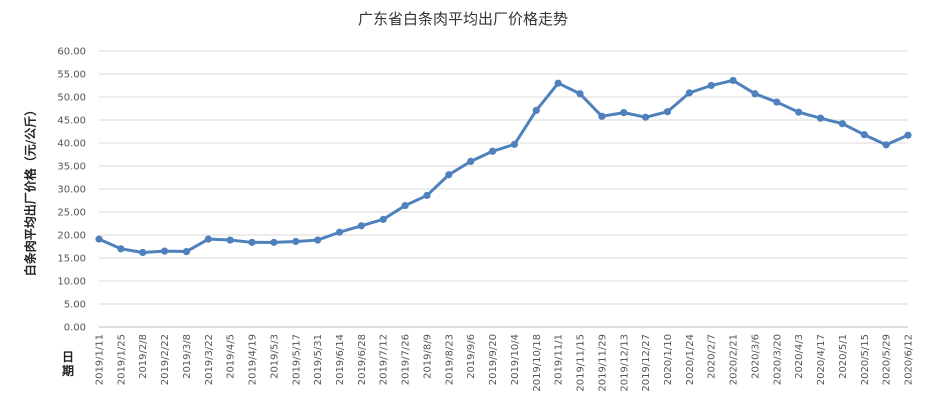 Image resolution: width=926 pixels, height=405 pixels. Describe the element at coordinates (515, 359) in the screenshot. I see `x-tick-label: 2019/10/4` at that location.